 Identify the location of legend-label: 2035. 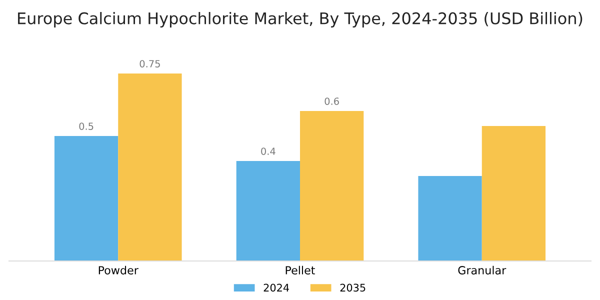
(353, 288).